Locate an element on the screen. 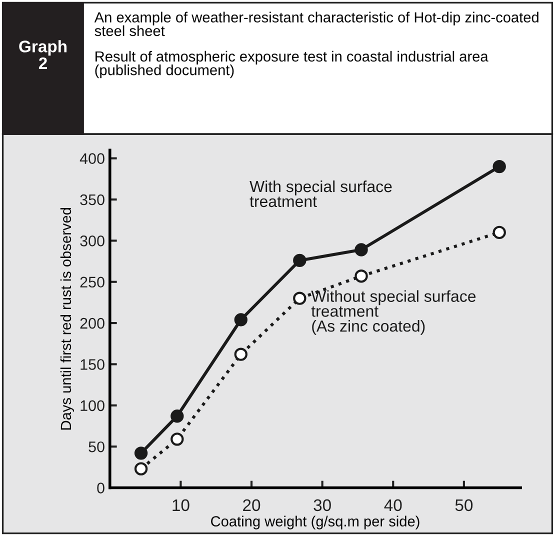 The height and width of the screenshot is (536, 555). y-tick-label: 0 is located at coordinates (100, 488).